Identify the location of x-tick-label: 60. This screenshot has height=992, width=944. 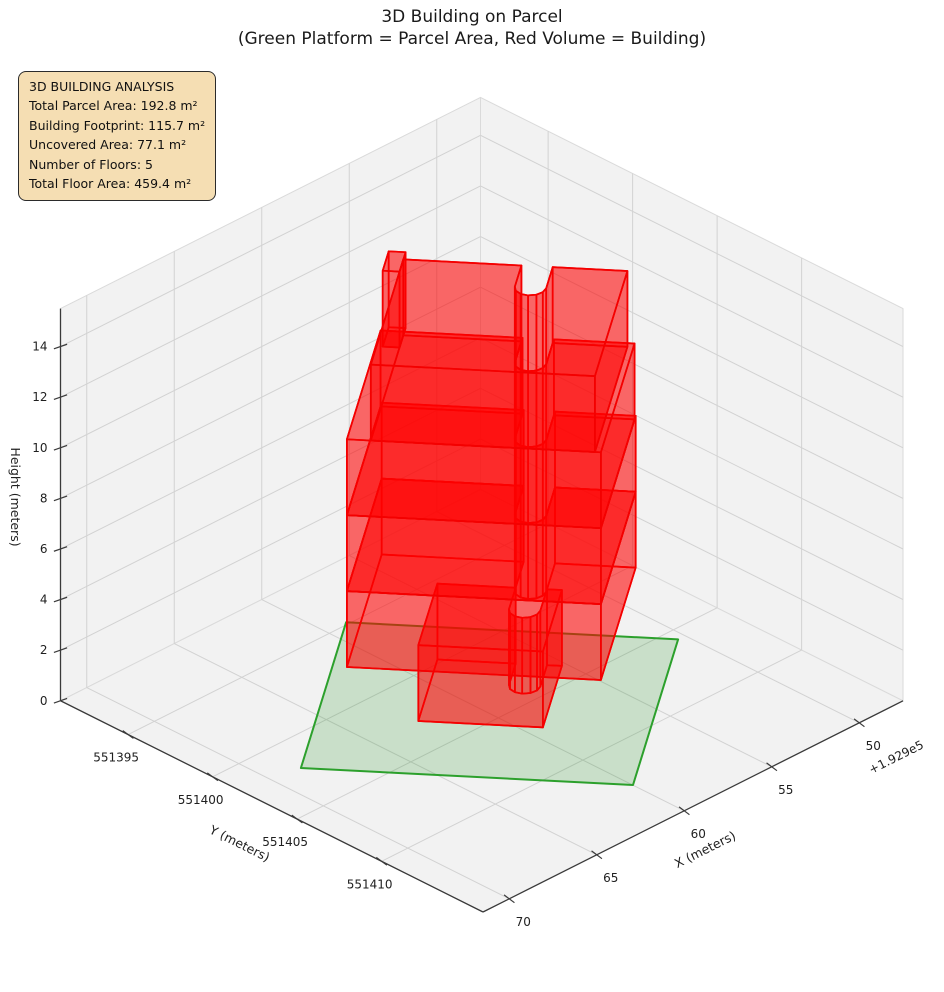
(698, 834).